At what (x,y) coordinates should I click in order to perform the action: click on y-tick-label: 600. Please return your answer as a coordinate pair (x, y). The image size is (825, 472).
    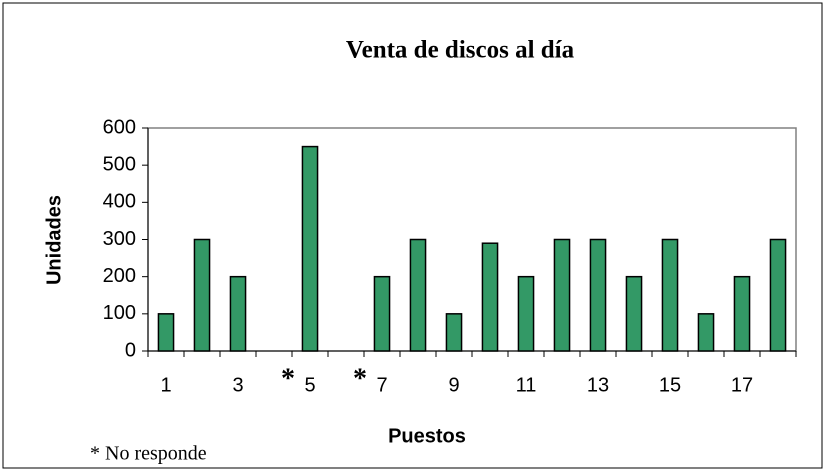
    Looking at the image, I should click on (119, 127).